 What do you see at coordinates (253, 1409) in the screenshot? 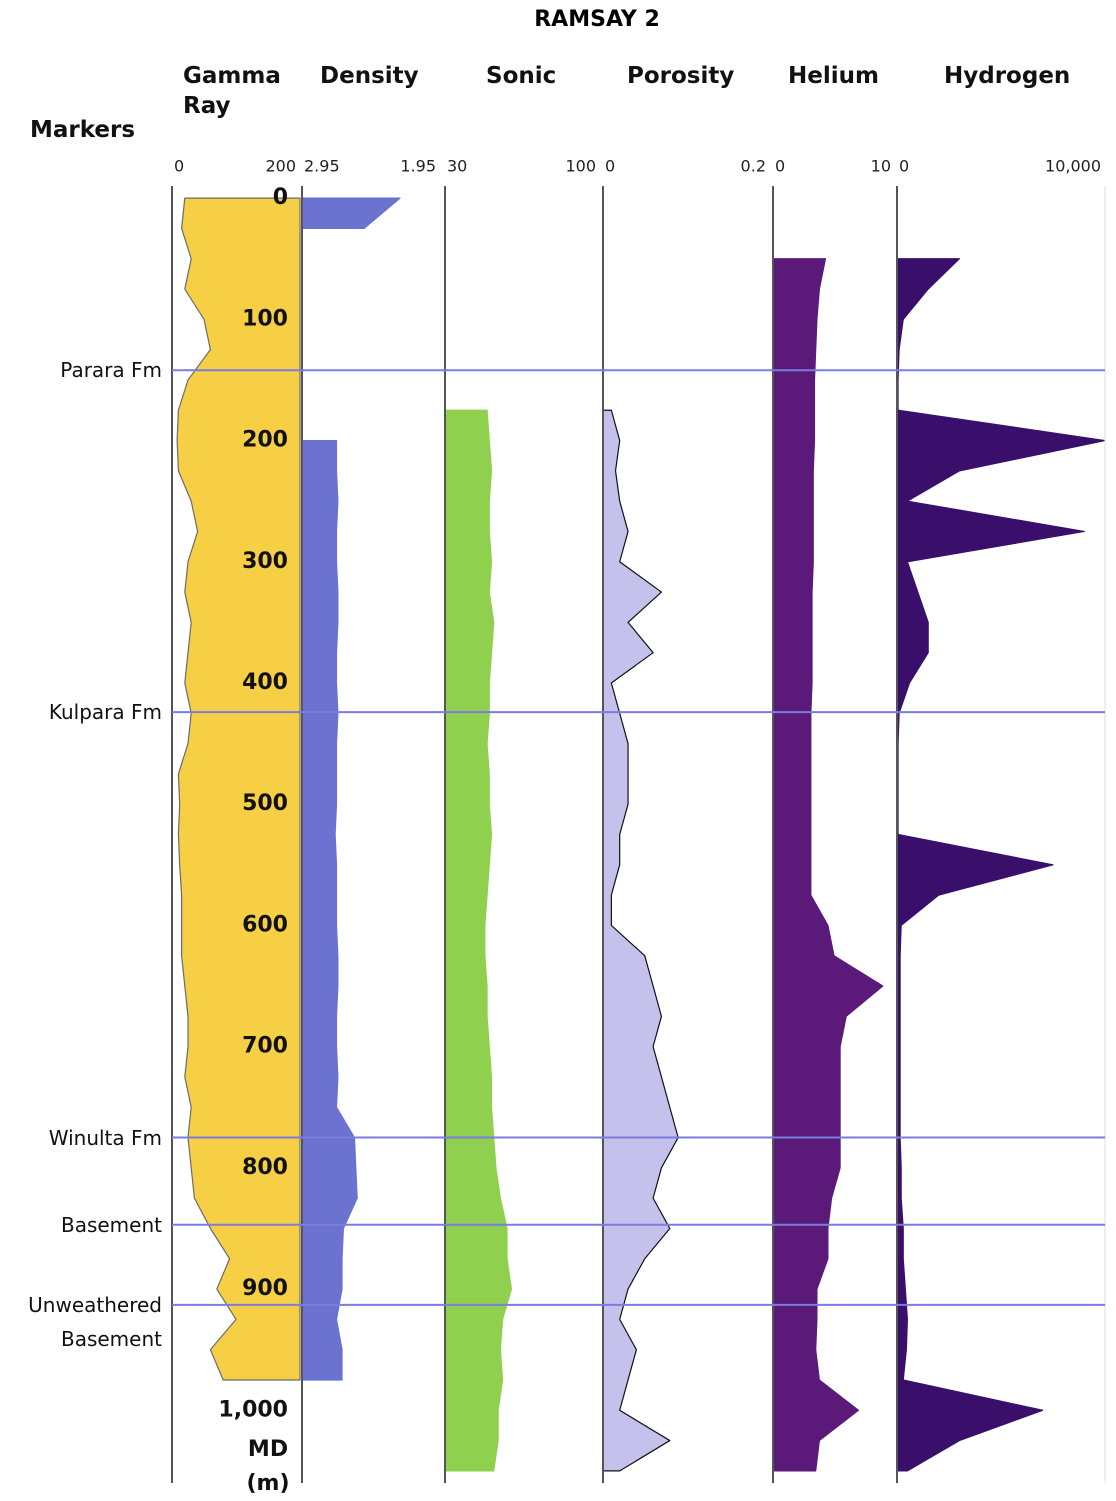
I see `depth-tick-label: 1,000` at bounding box center [253, 1409].